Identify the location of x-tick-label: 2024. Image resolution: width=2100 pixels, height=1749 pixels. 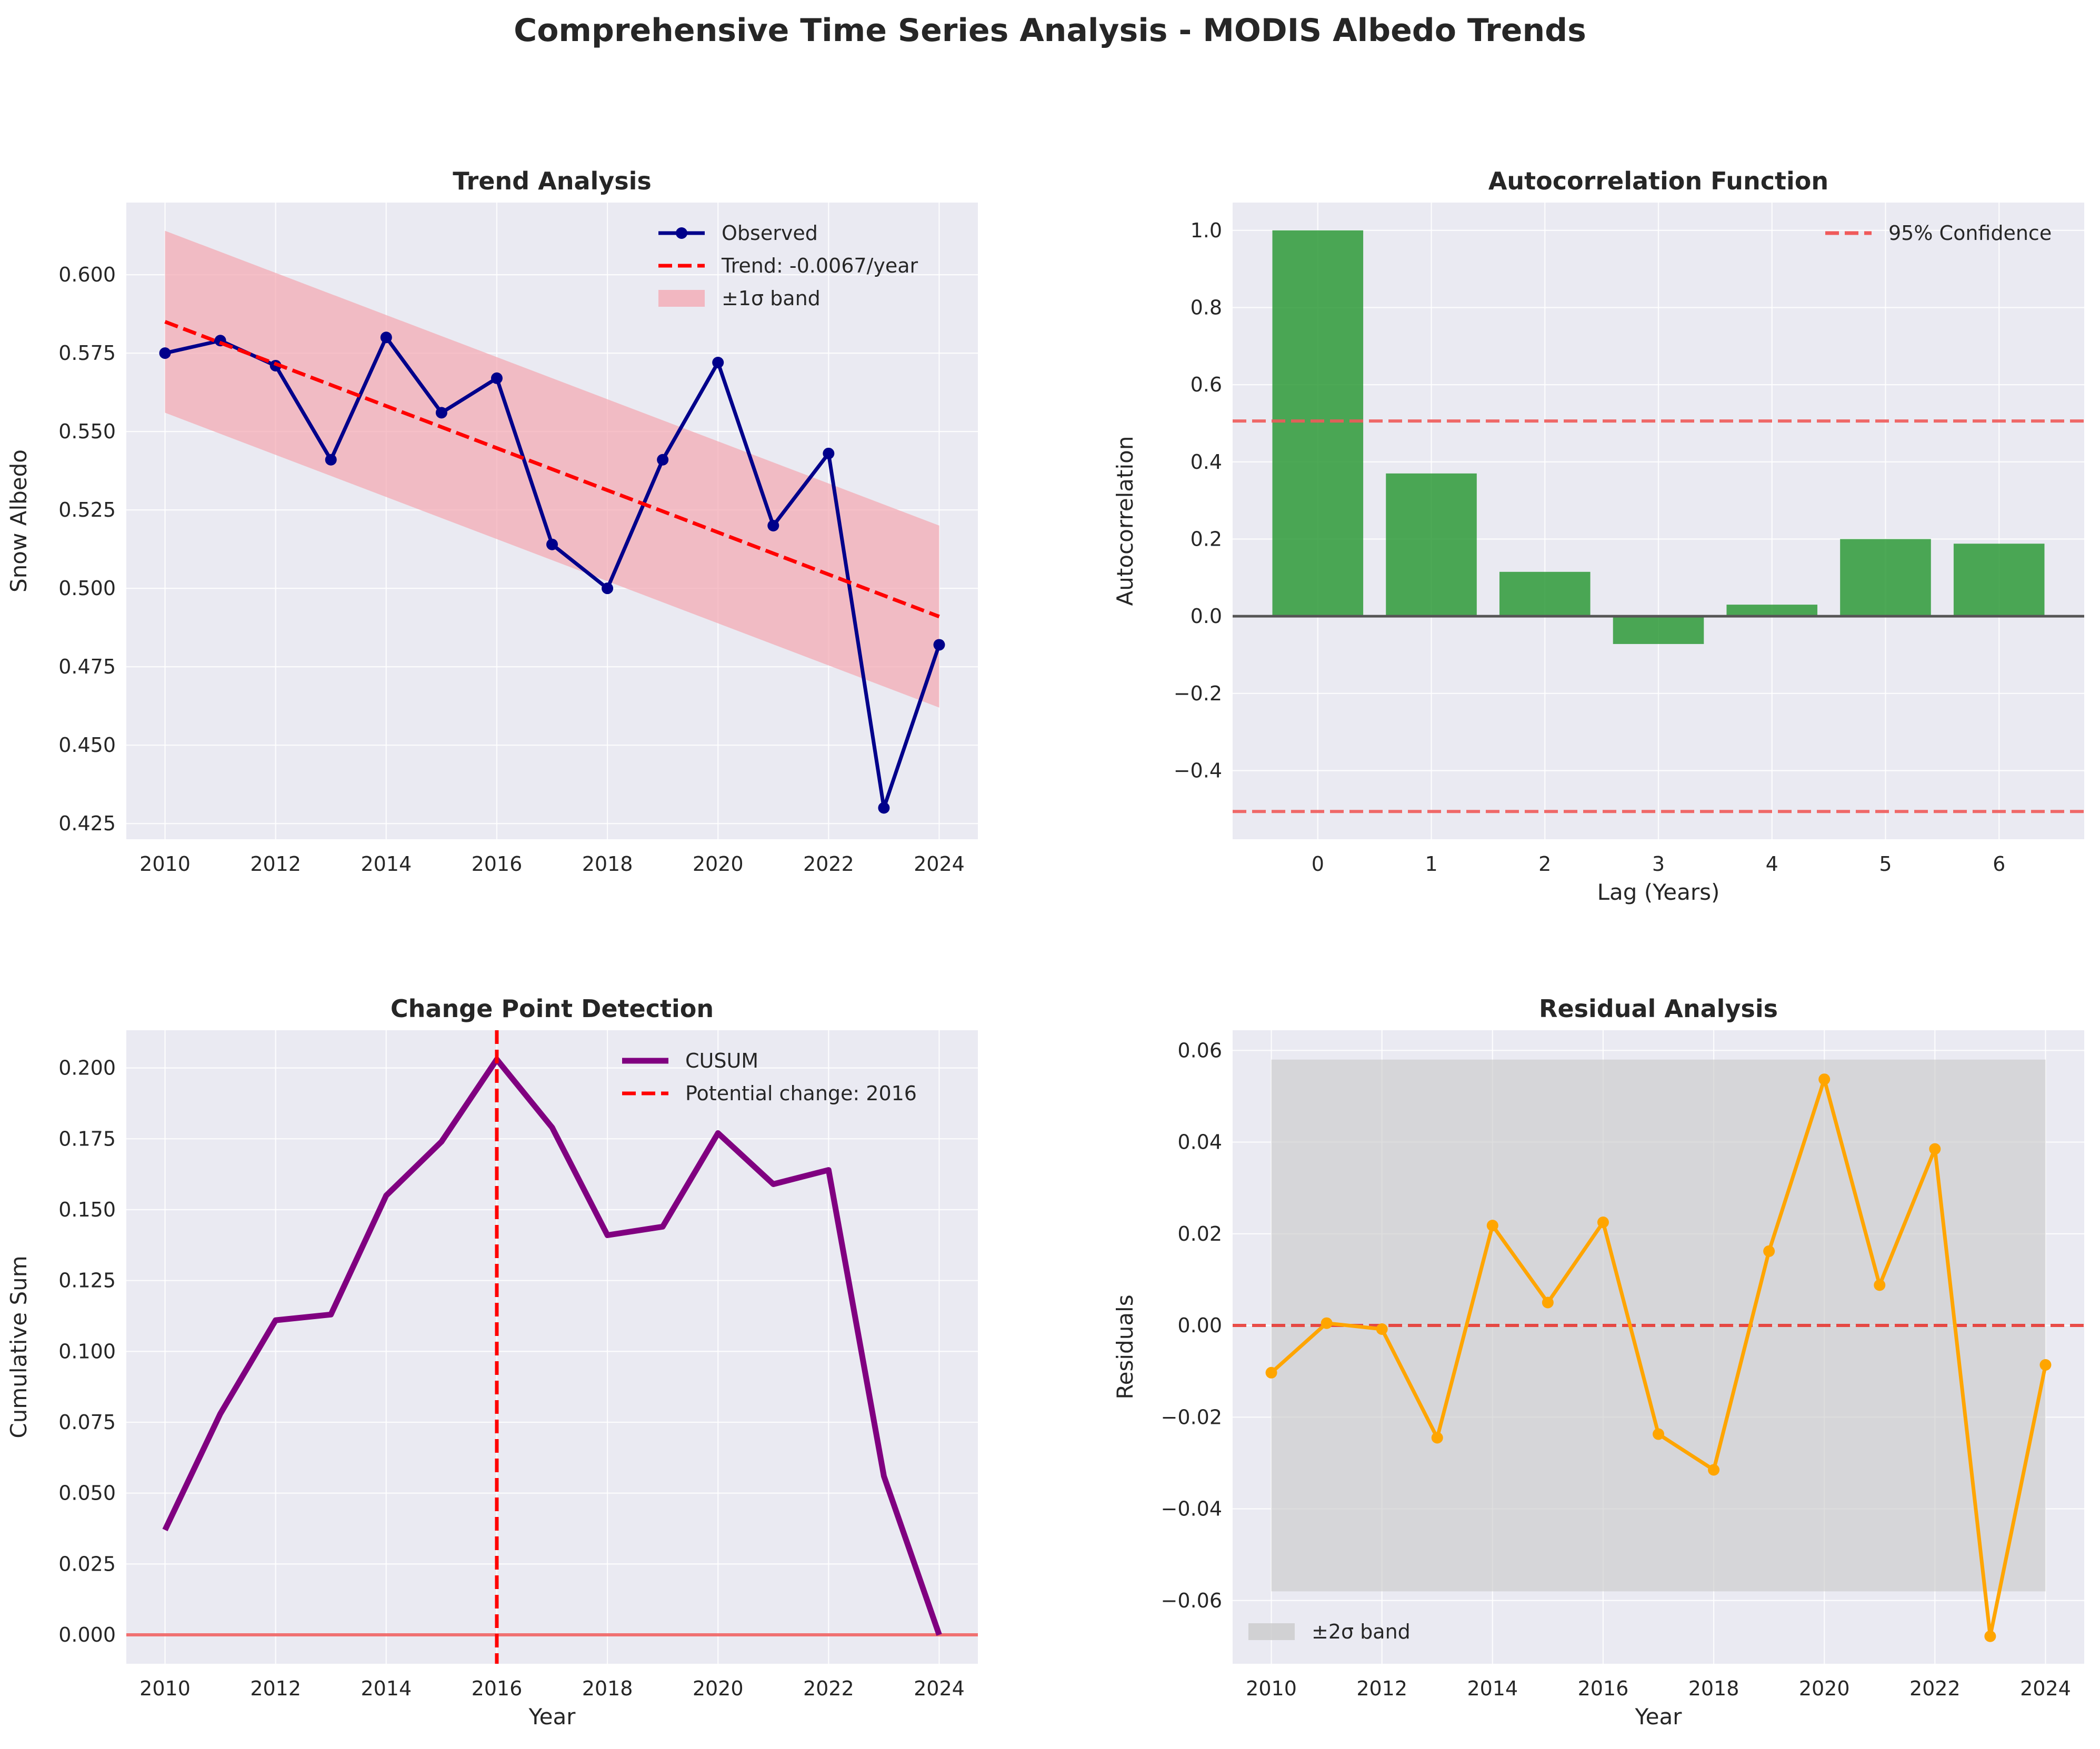
(939, 864).